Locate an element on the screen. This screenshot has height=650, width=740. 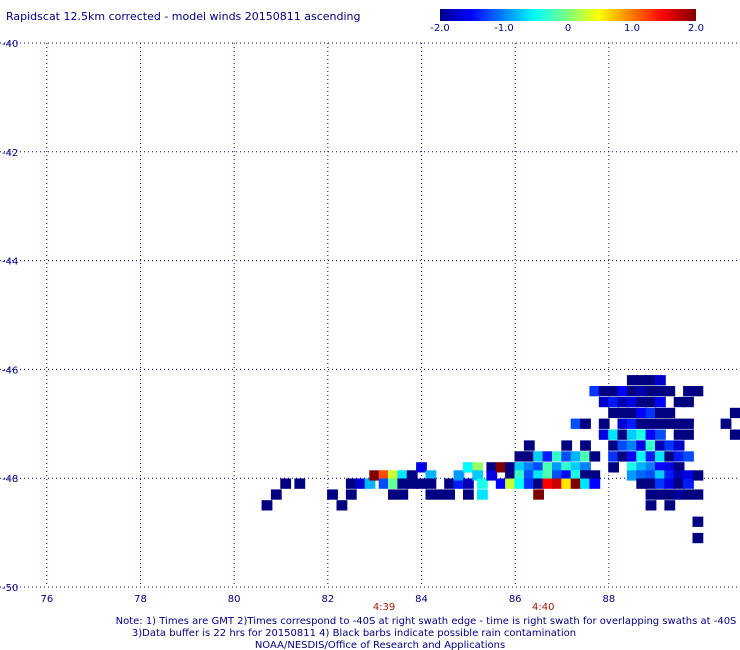
y-tick-label: -48 is located at coordinates (10, 479).